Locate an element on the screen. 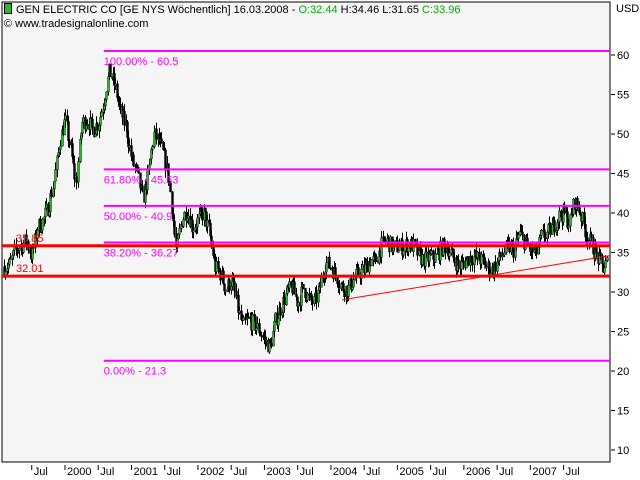 The width and height of the screenshot is (640, 480). y-tick-label: 15 is located at coordinates (623, 412).